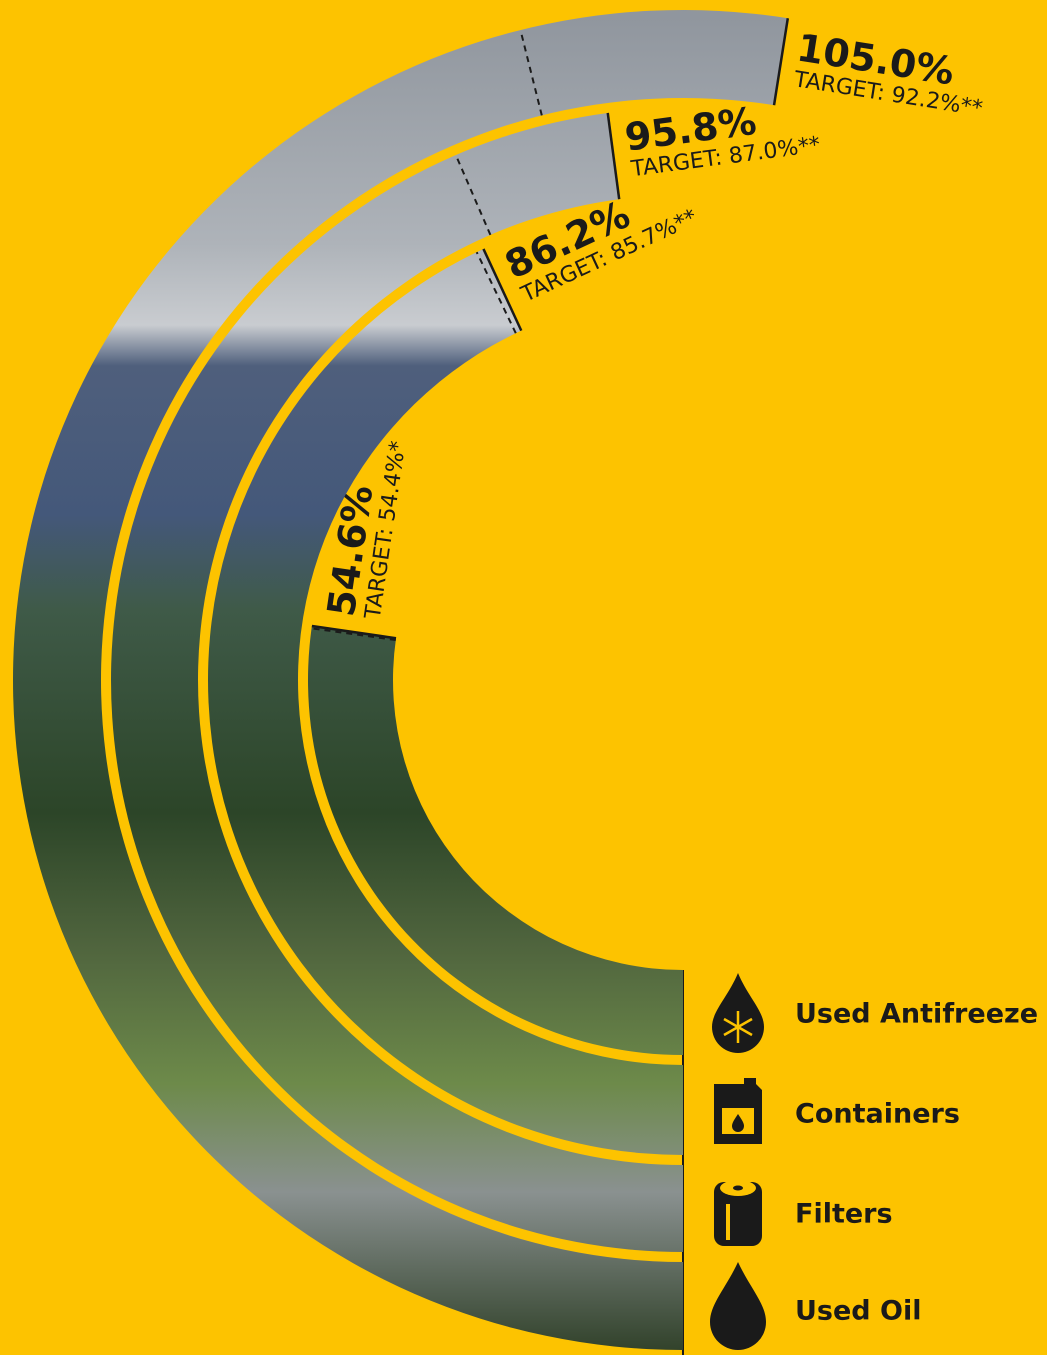  I want to click on legend-label: Used Antifreeze, so click(916, 1014).